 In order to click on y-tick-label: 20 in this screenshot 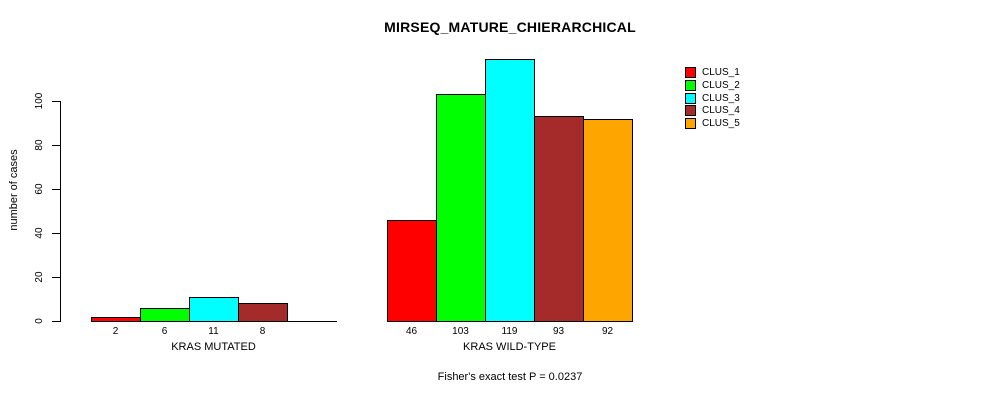, I will do `click(39, 277)`.